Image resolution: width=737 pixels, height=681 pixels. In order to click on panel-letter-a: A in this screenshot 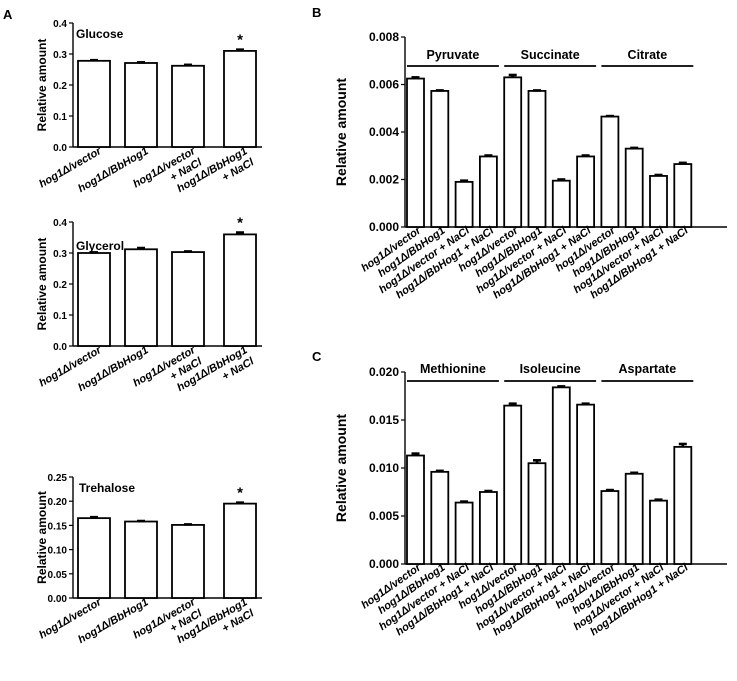, I will do `click(8, 14)`.